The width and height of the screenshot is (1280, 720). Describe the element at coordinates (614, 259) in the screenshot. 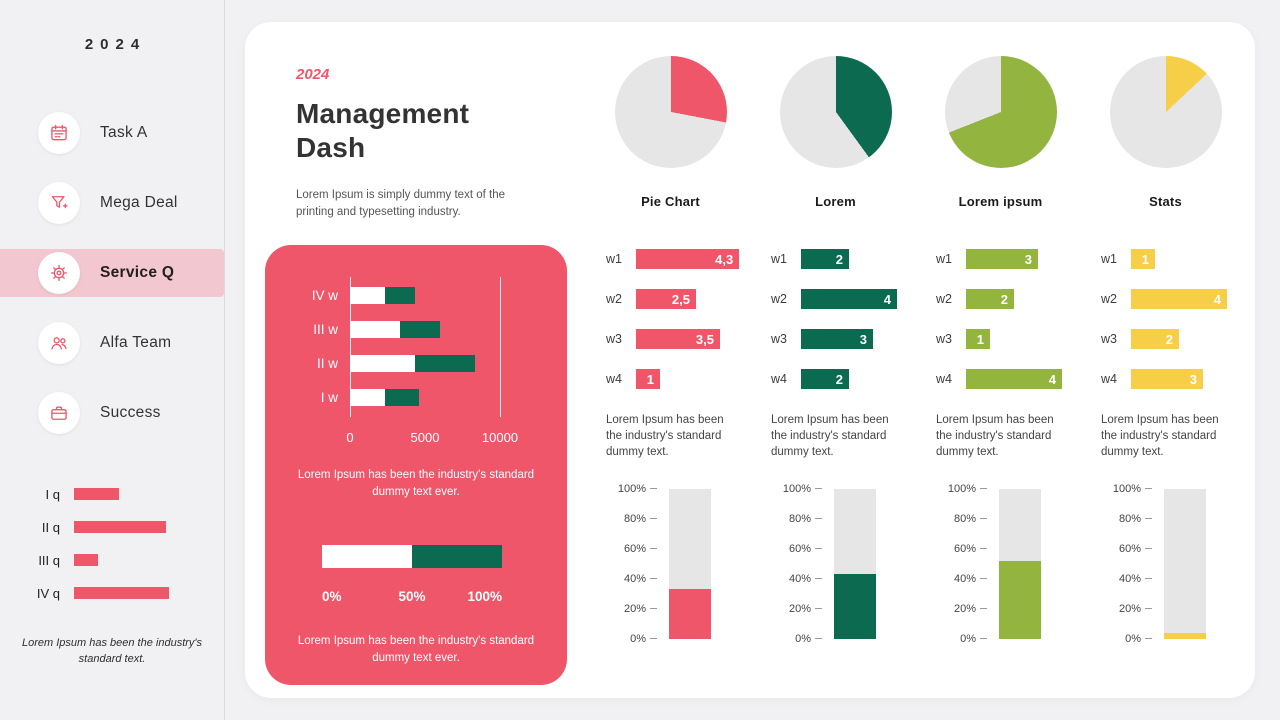

I see `bar-category-label: w1` at that location.